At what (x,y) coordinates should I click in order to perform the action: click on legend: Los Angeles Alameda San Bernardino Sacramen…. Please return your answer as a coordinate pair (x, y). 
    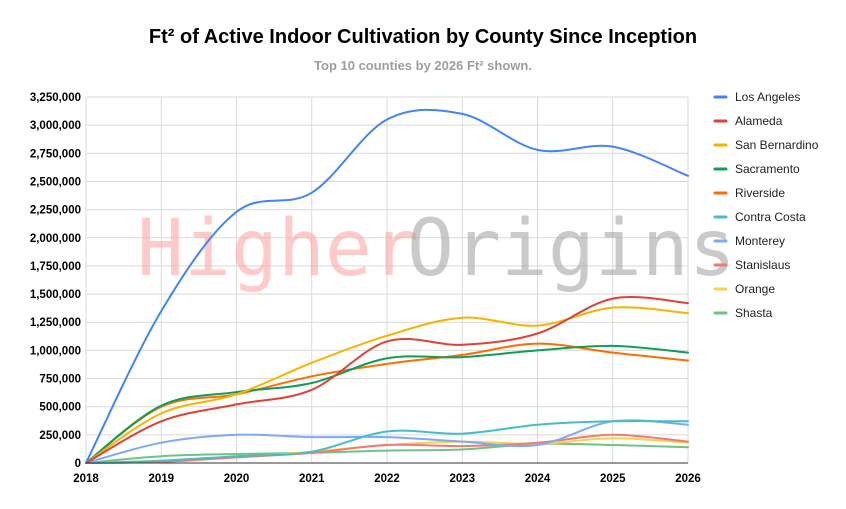
    Looking at the image, I should click on (766, 205).